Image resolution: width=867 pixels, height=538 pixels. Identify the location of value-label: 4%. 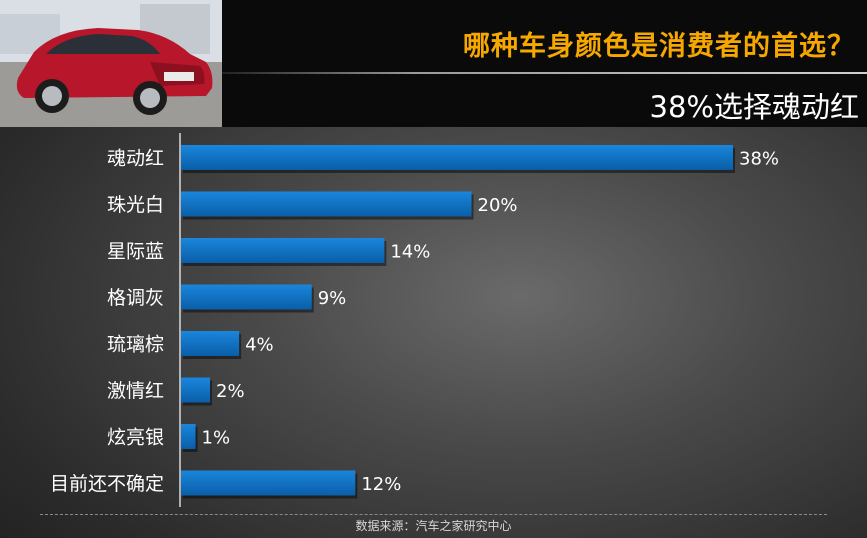
(259, 345).